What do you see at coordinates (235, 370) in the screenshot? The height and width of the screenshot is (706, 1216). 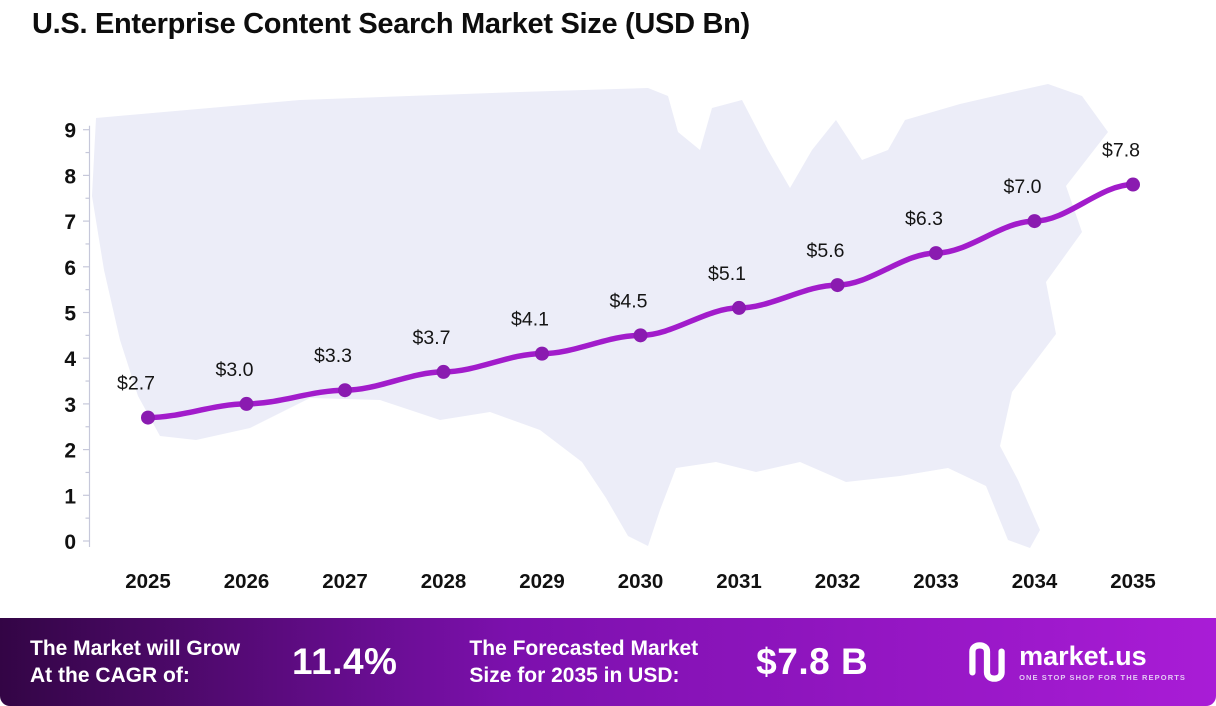 I see `data-point-label: $3.0` at bounding box center [235, 370].